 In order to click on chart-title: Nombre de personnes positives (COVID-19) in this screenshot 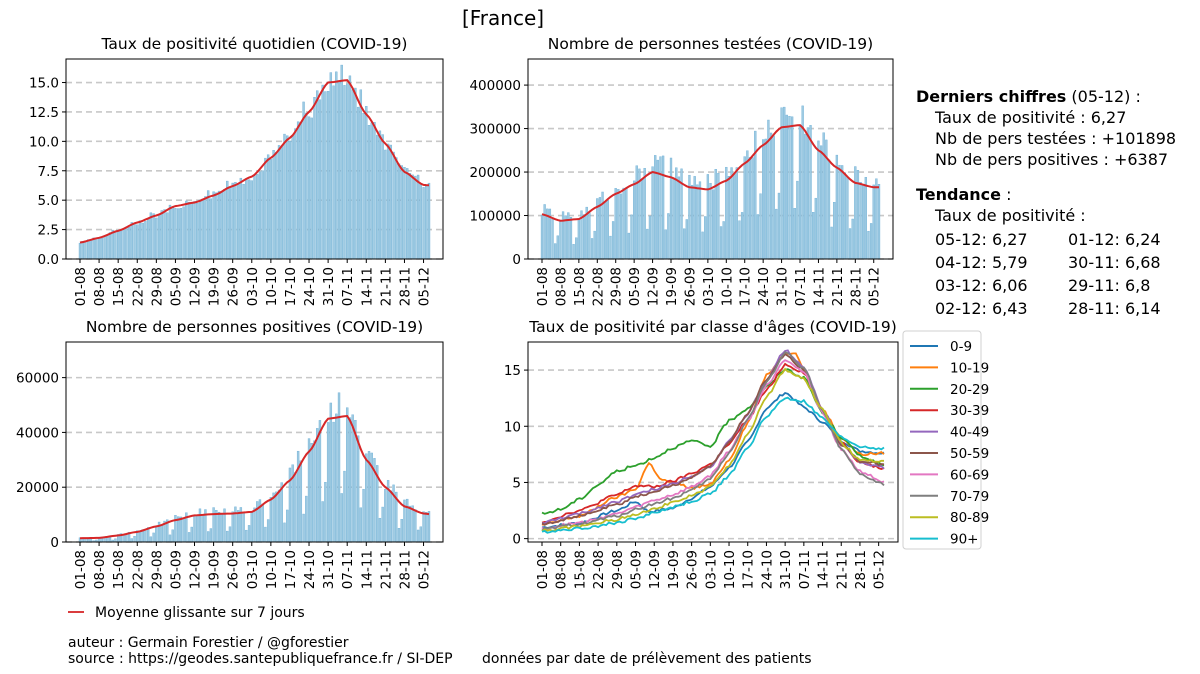, I will do `click(254, 327)`.